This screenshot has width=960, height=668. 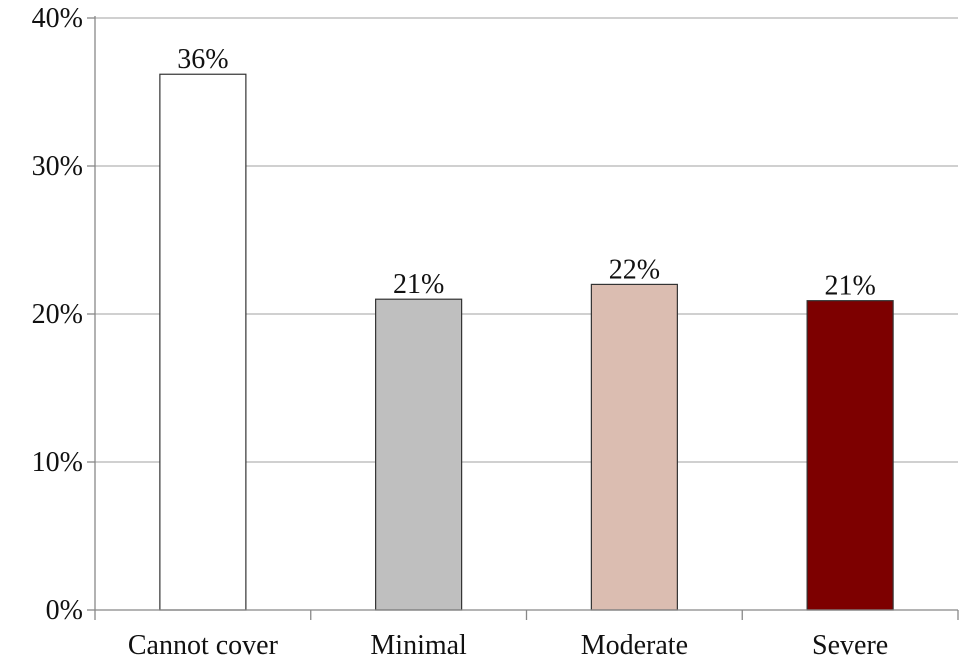 I want to click on data-label: 36%, so click(x=202, y=59).